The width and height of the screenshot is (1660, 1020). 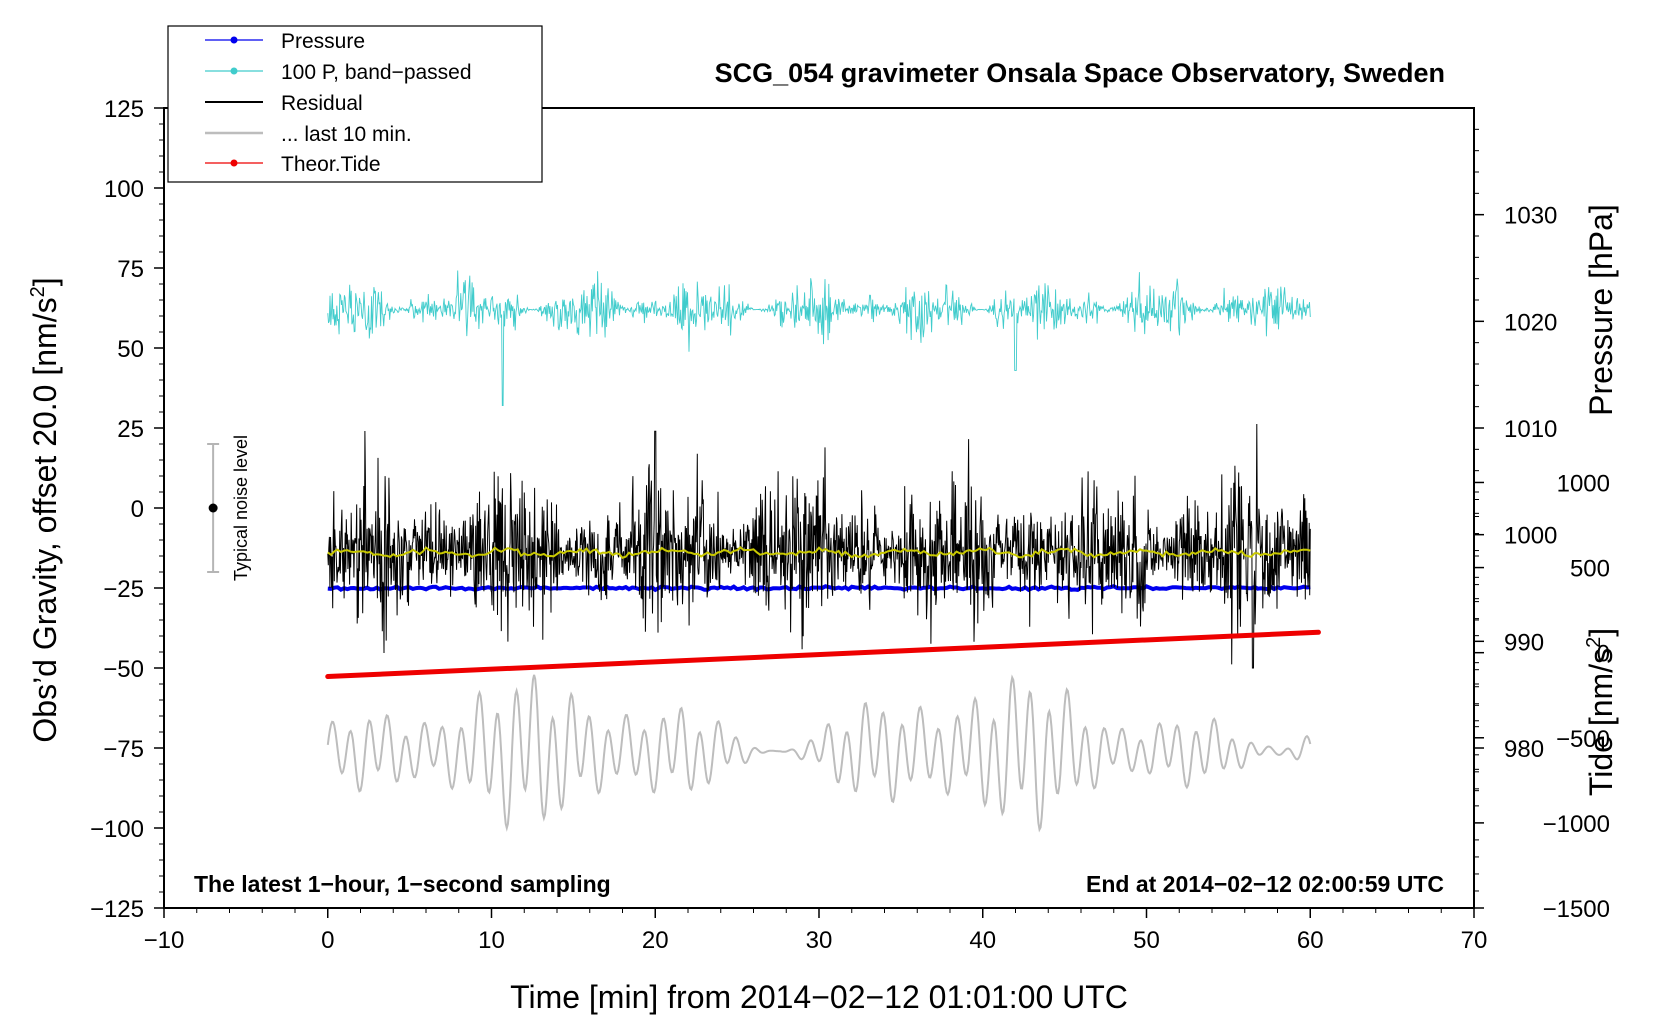 What do you see at coordinates (124, 189) in the screenshot?
I see `y-tick-label: 100` at bounding box center [124, 189].